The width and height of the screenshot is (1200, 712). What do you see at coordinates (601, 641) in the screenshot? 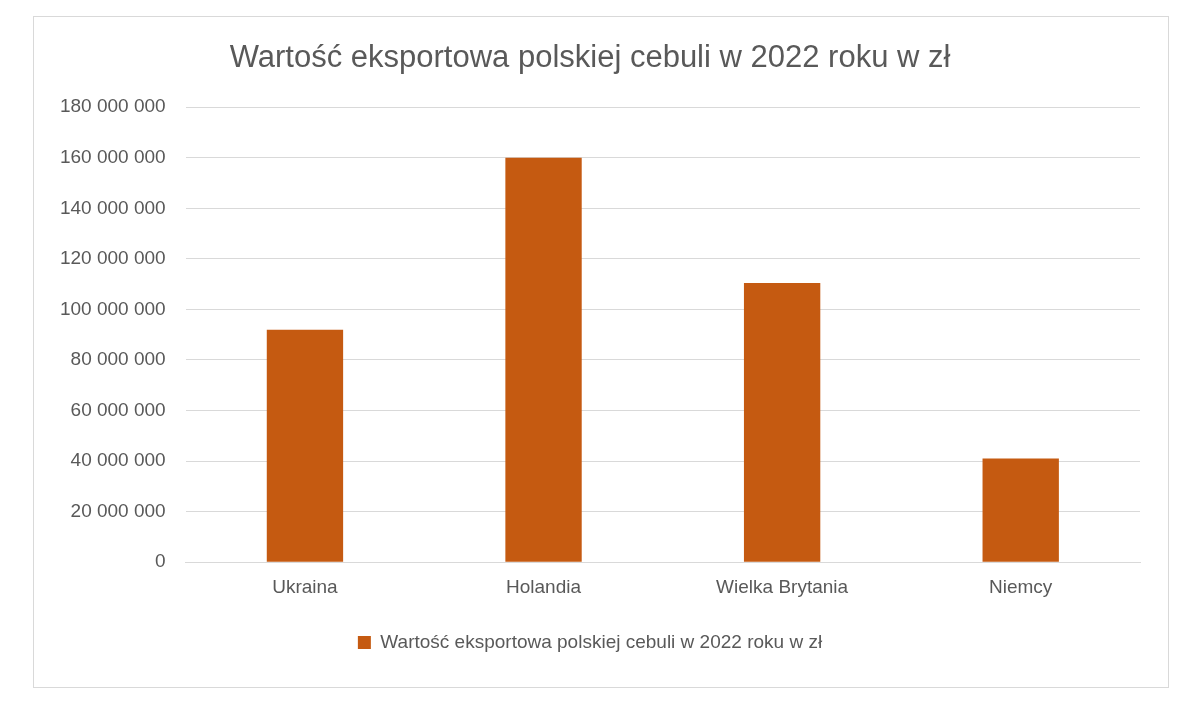
I see `legend-label: Wartość eksportowa polskiej cebuli w 2022 roku w zł` at bounding box center [601, 641].